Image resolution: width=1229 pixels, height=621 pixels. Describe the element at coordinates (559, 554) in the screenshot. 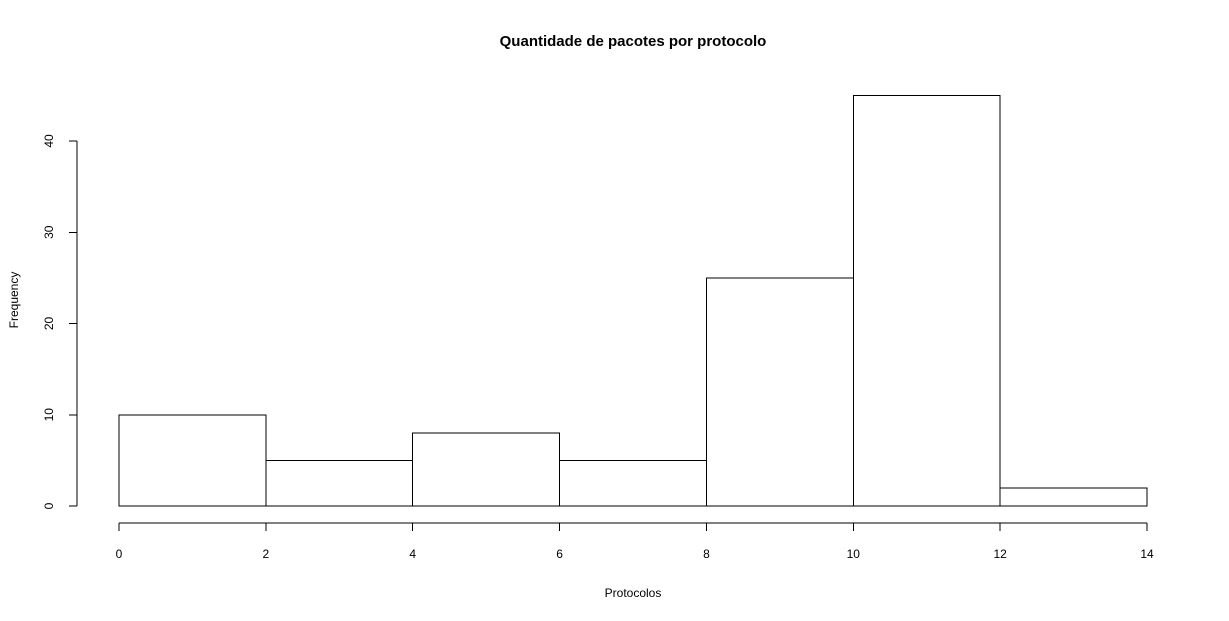

I see `x-tick-label: 6` at that location.